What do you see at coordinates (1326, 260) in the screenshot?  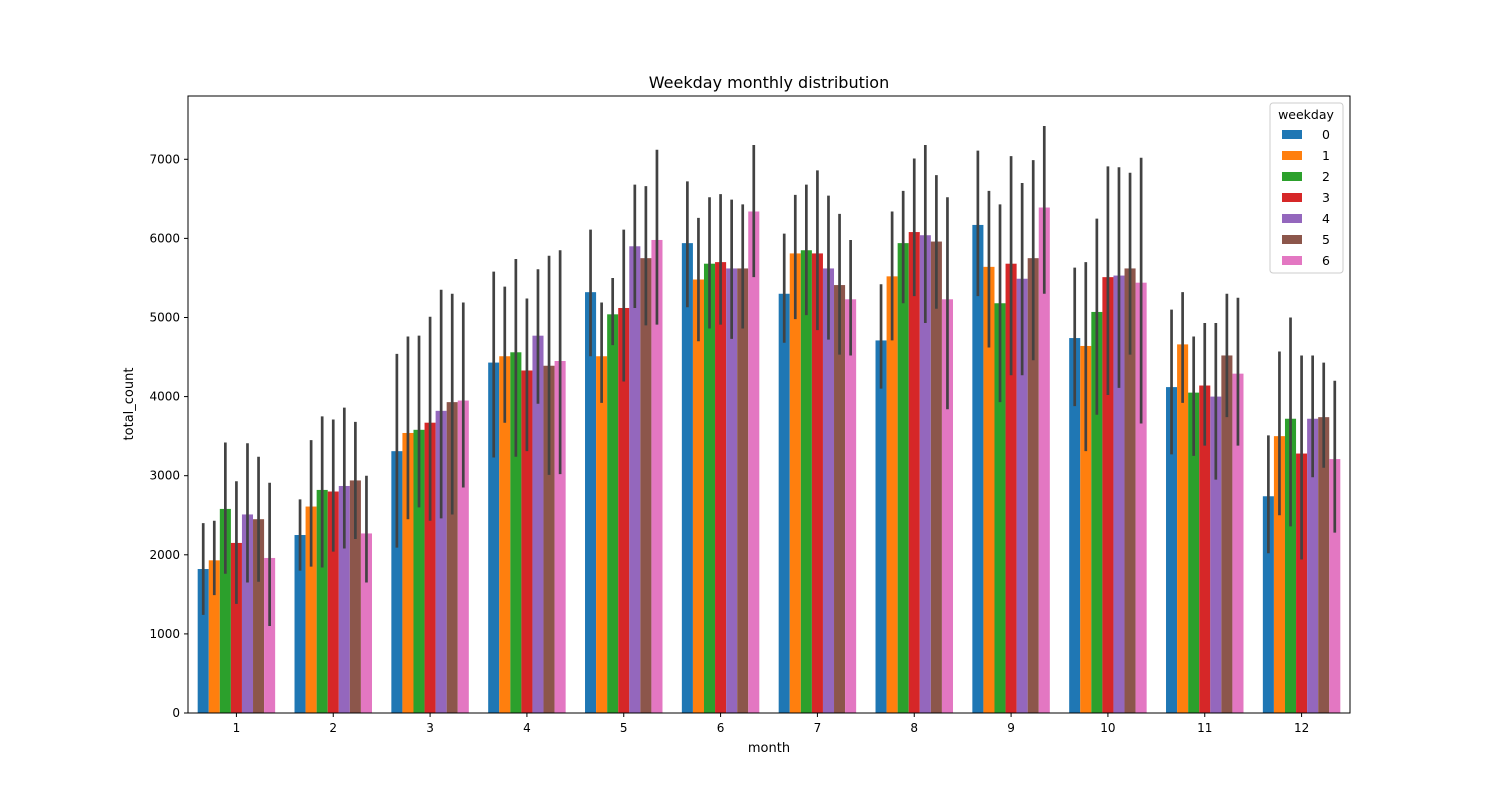 I see `legend-label-weekday-6: 6` at bounding box center [1326, 260].